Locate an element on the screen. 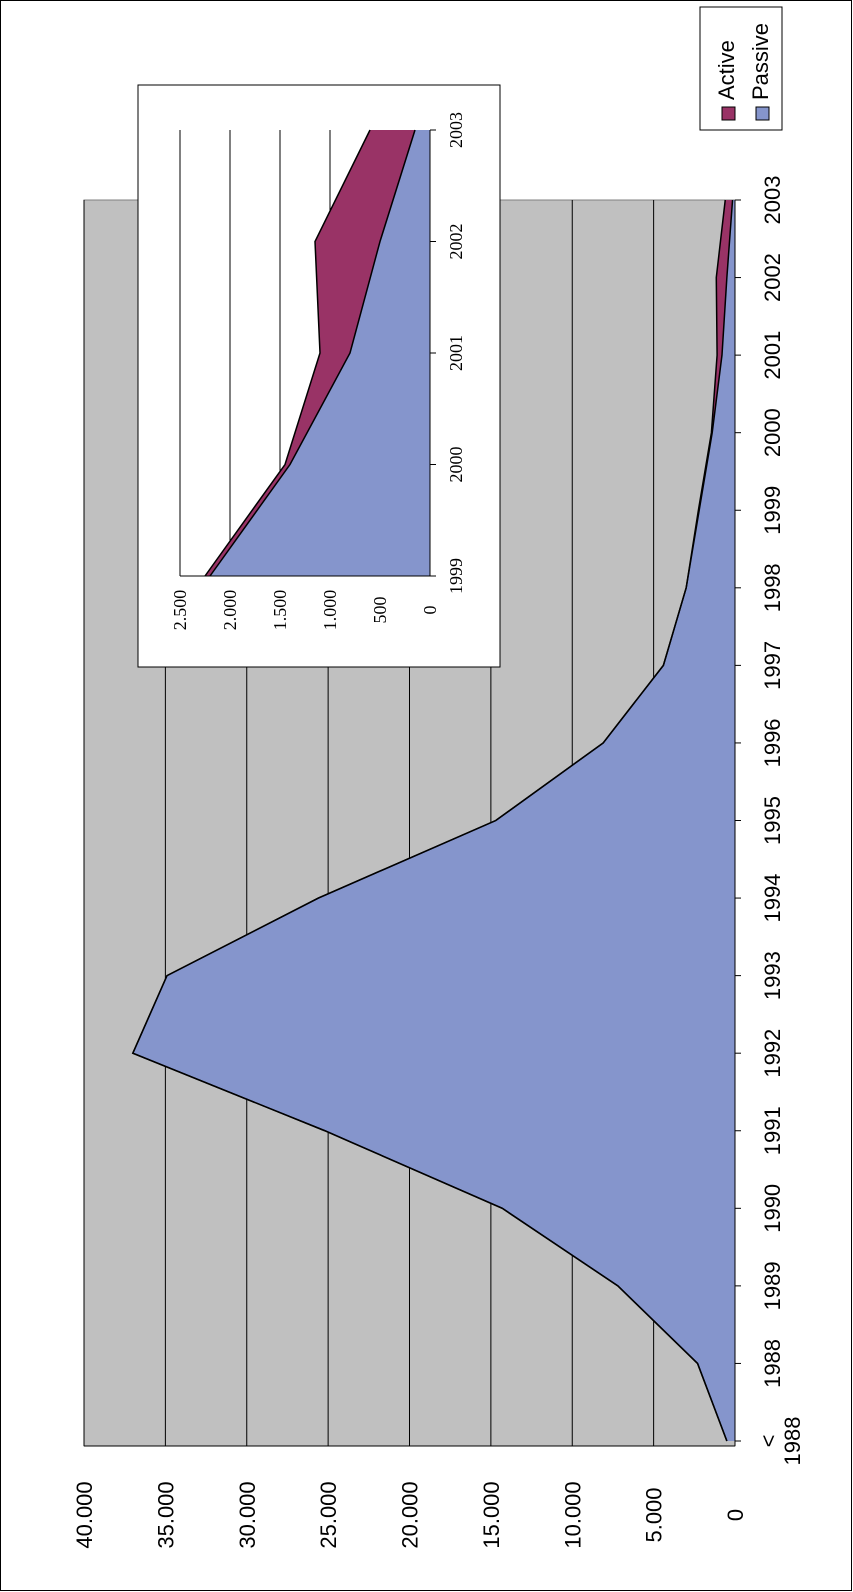  category-tick-label: 1992 is located at coordinates (772, 1053).